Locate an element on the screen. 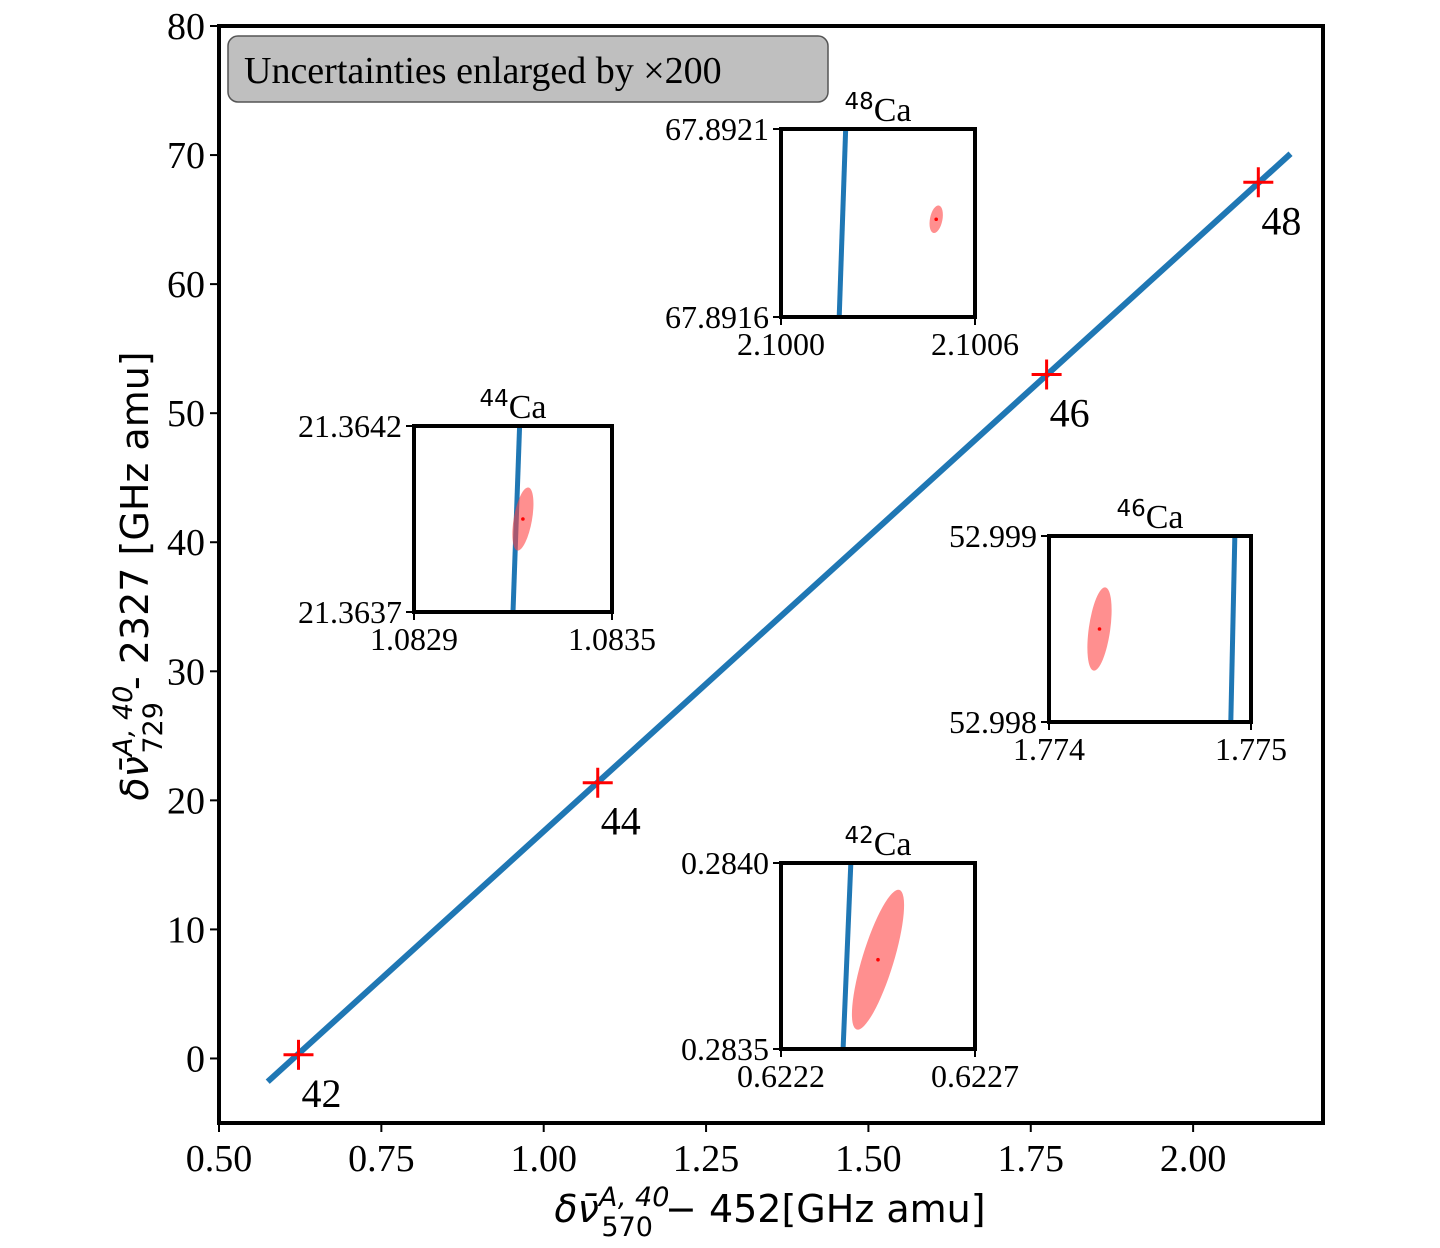 The width and height of the screenshot is (1440, 1248). annotation-background is located at coordinates (528, 69).